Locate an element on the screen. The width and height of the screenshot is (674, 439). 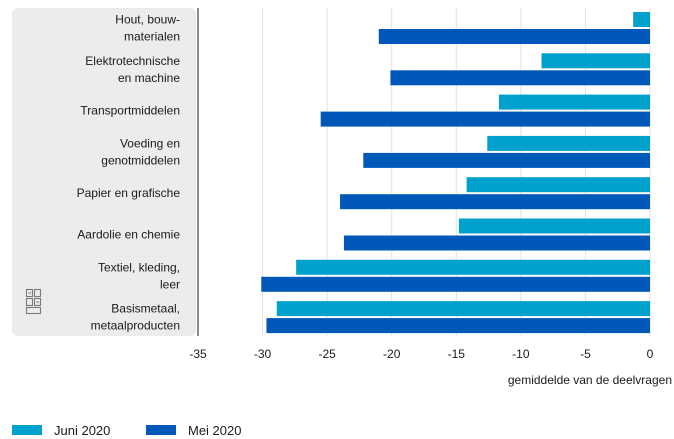
cbs-logo-icon is located at coordinates (33, 301).